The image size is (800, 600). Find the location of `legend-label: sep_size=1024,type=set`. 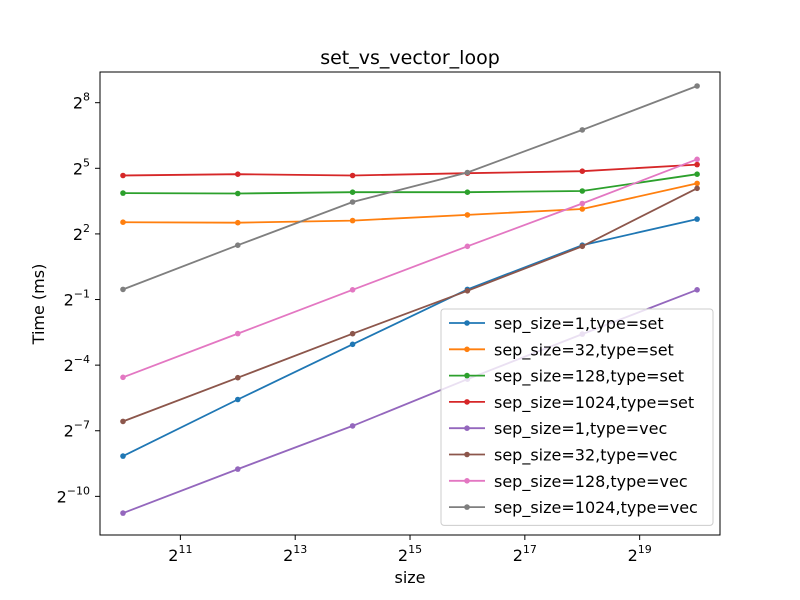

legend-label: sep_size=1024,type=set is located at coordinates (594, 403).